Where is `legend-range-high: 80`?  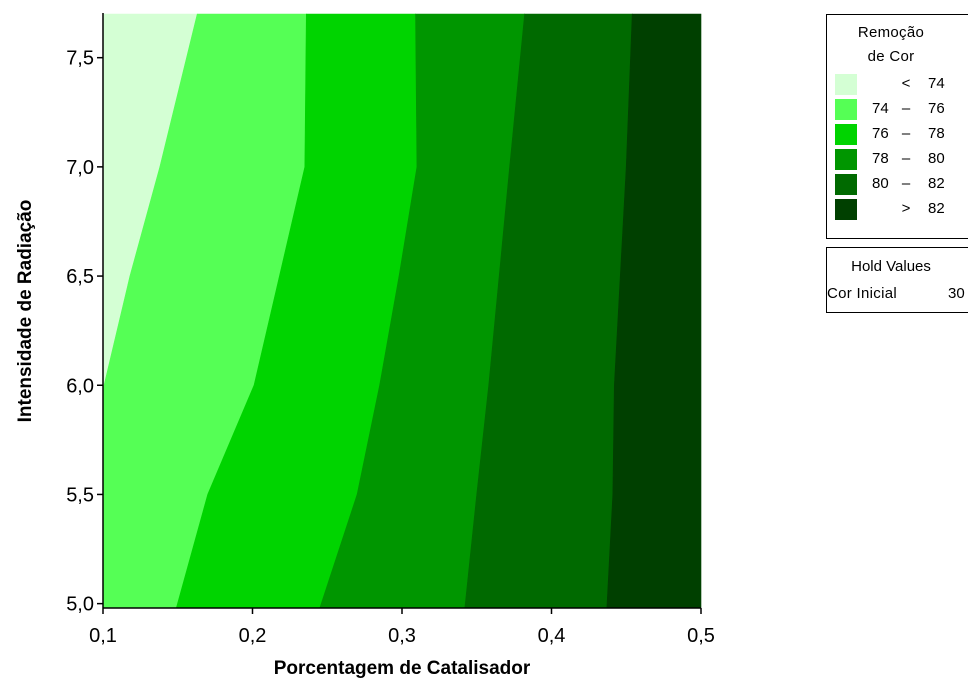
legend-range-high: 80 is located at coordinates (936, 158).